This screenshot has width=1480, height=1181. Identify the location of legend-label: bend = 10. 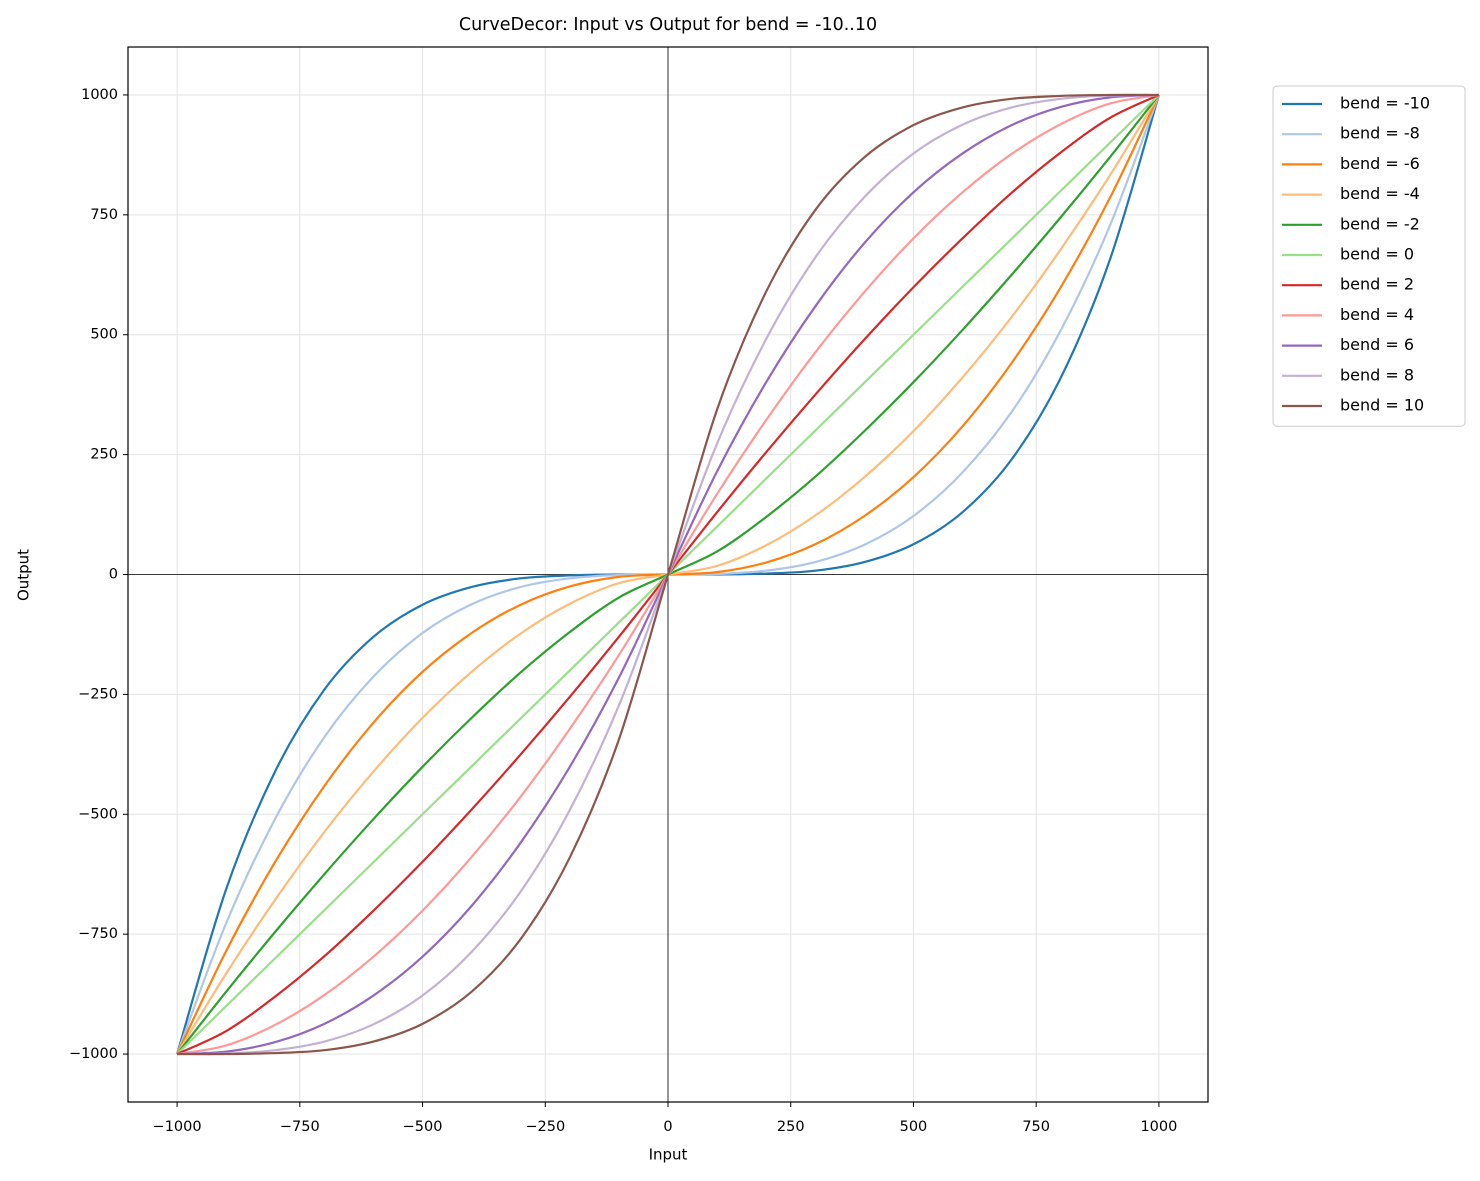
(1382, 405).